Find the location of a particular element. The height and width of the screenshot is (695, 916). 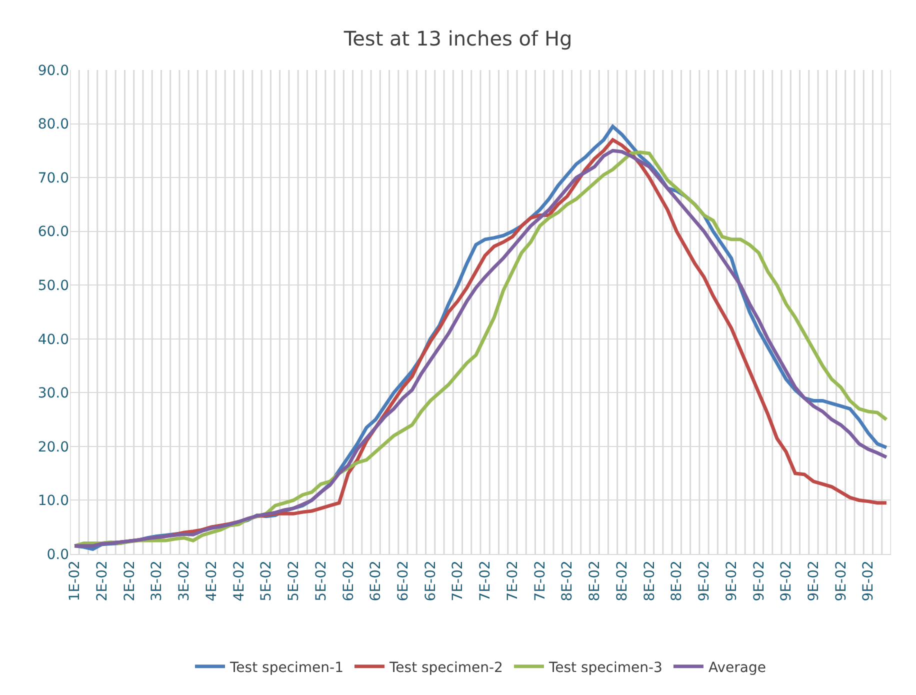

y-tick-label: 70.0 is located at coordinates (53, 178).